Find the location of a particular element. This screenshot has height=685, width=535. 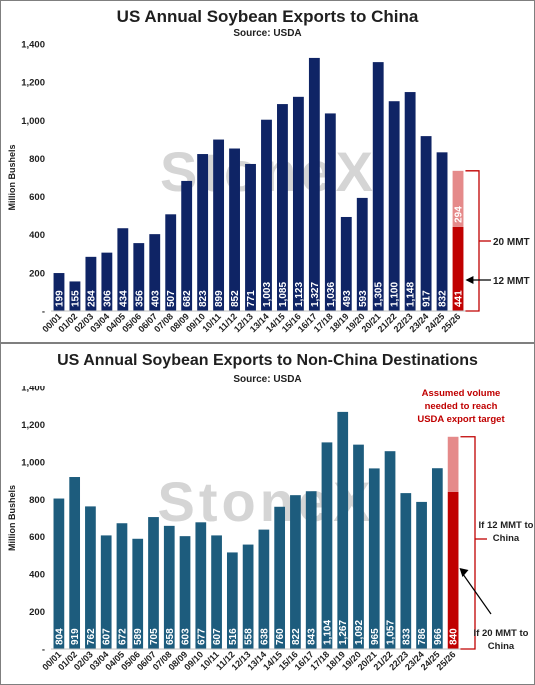

bar-value-label: 306 is located at coordinates (107, 298).